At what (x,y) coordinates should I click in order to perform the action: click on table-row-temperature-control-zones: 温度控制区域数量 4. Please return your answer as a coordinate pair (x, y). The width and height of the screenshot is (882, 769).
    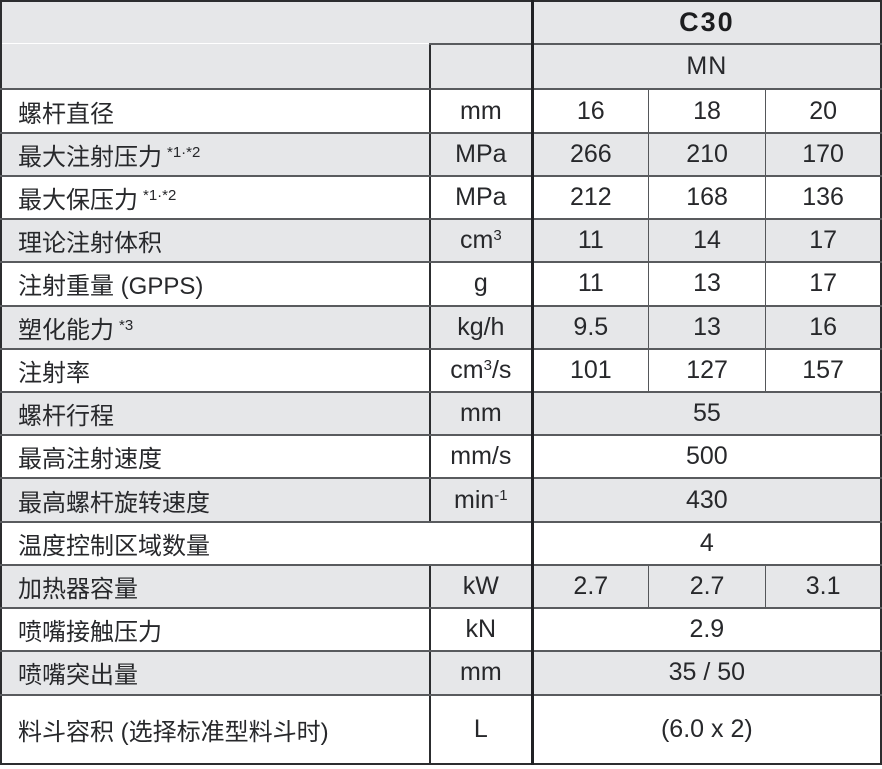
    Looking at the image, I should click on (441, 543).